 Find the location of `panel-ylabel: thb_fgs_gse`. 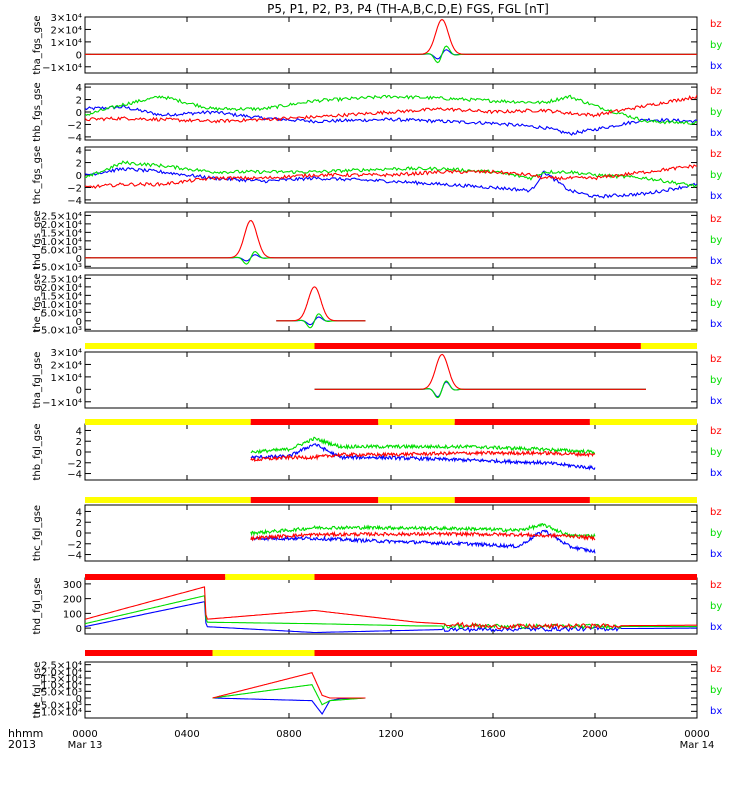

panel-ylabel: thb_fgs_gse is located at coordinates (37, 111).